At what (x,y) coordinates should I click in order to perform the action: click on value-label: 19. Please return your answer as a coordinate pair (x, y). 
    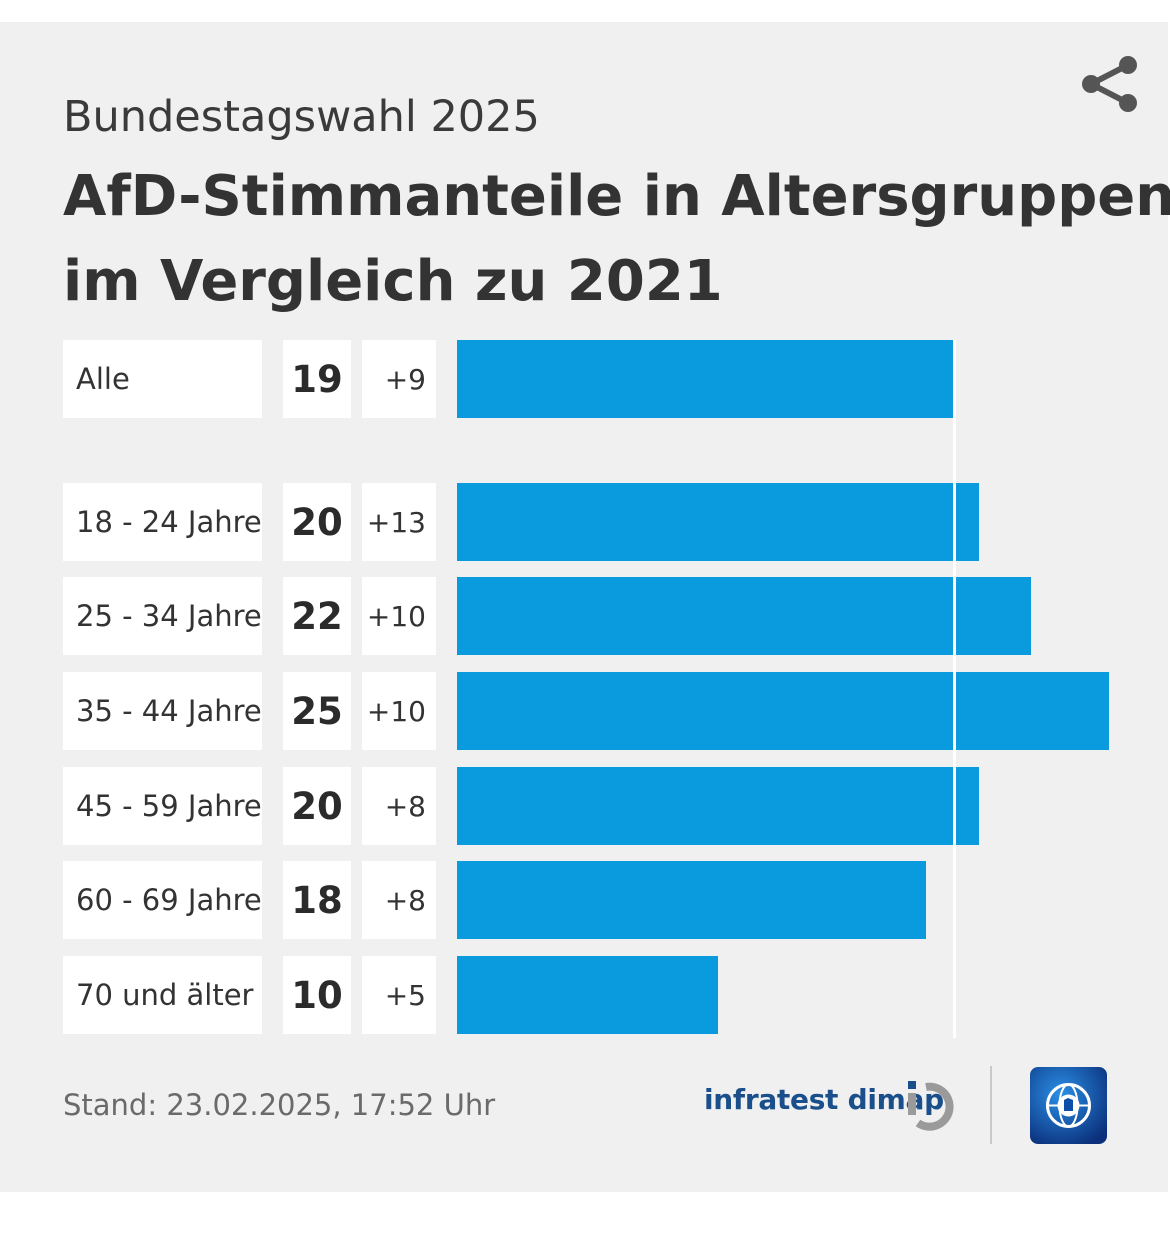
    Looking at the image, I should click on (317, 379).